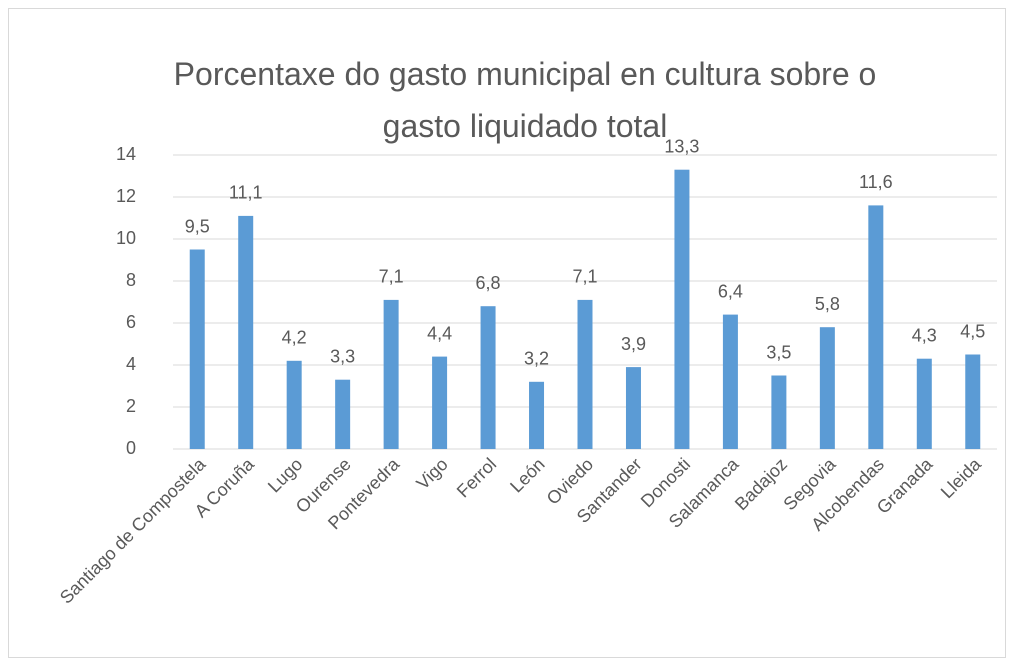 This screenshot has height=662, width=1012. Describe the element at coordinates (126, 154) in the screenshot. I see `y-tick-label: 14` at that location.